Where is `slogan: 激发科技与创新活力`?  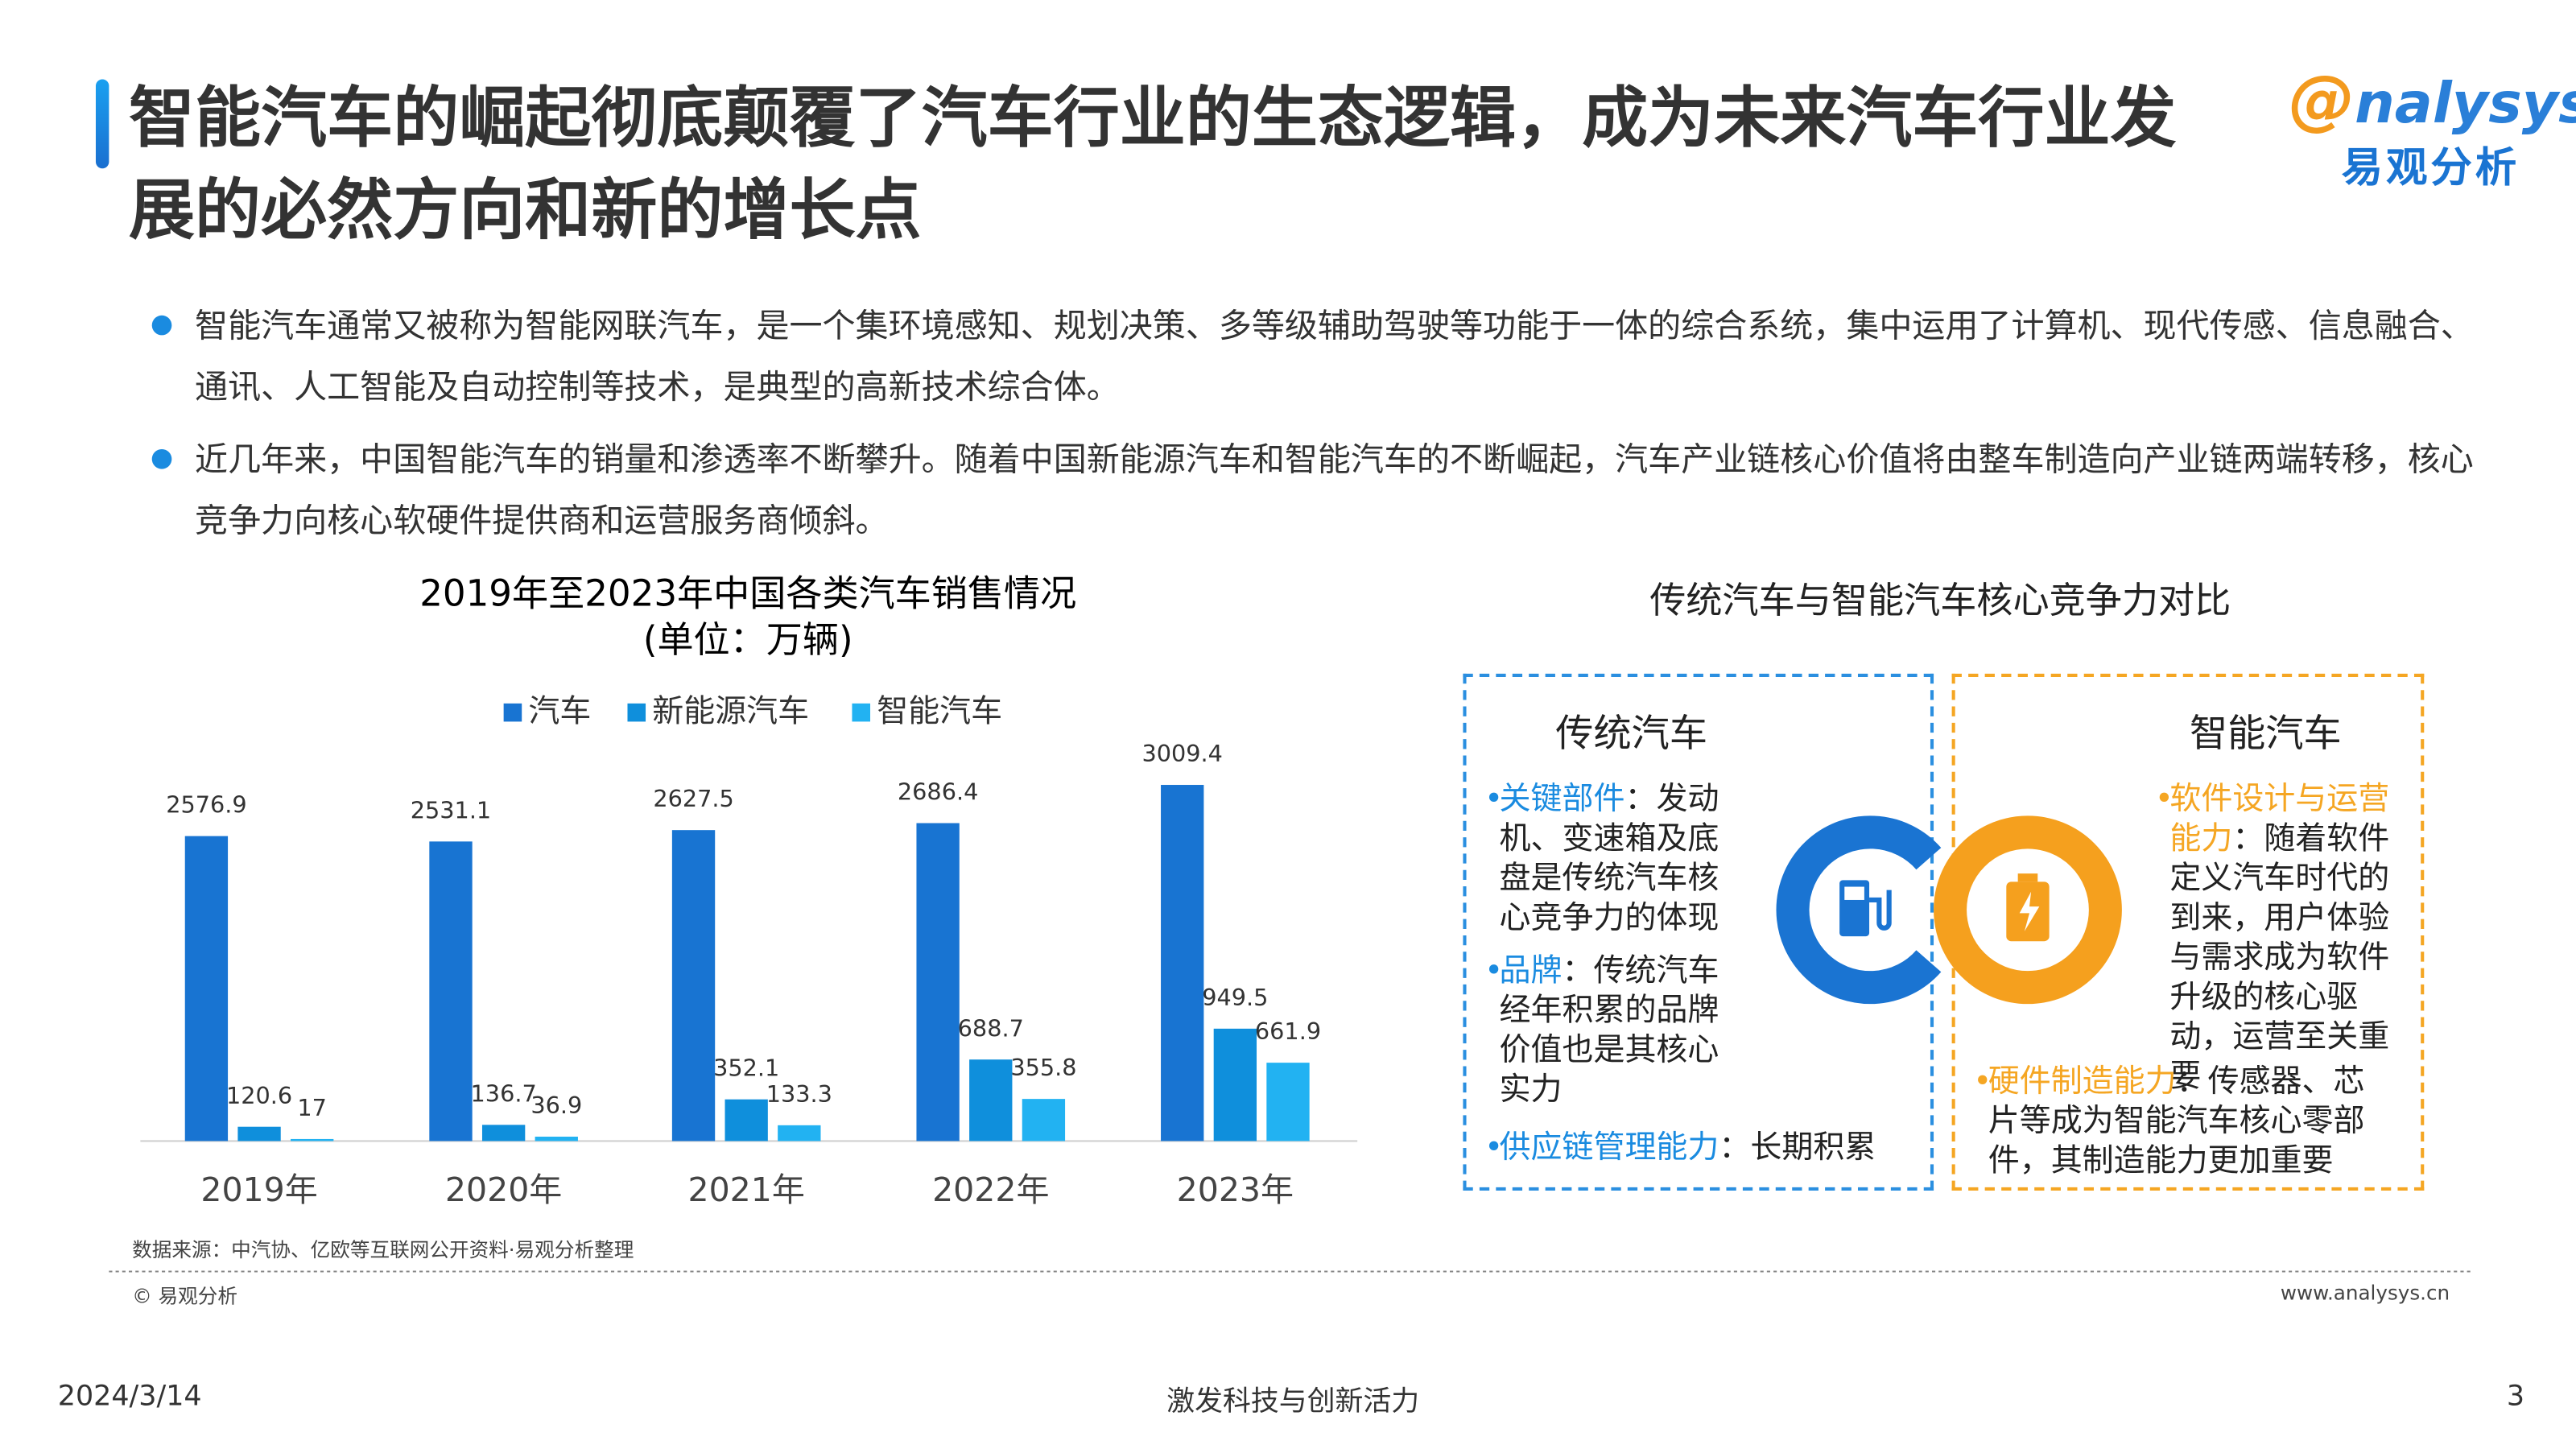
slogan: 激发科技与创新活力 is located at coordinates (1293, 1402).